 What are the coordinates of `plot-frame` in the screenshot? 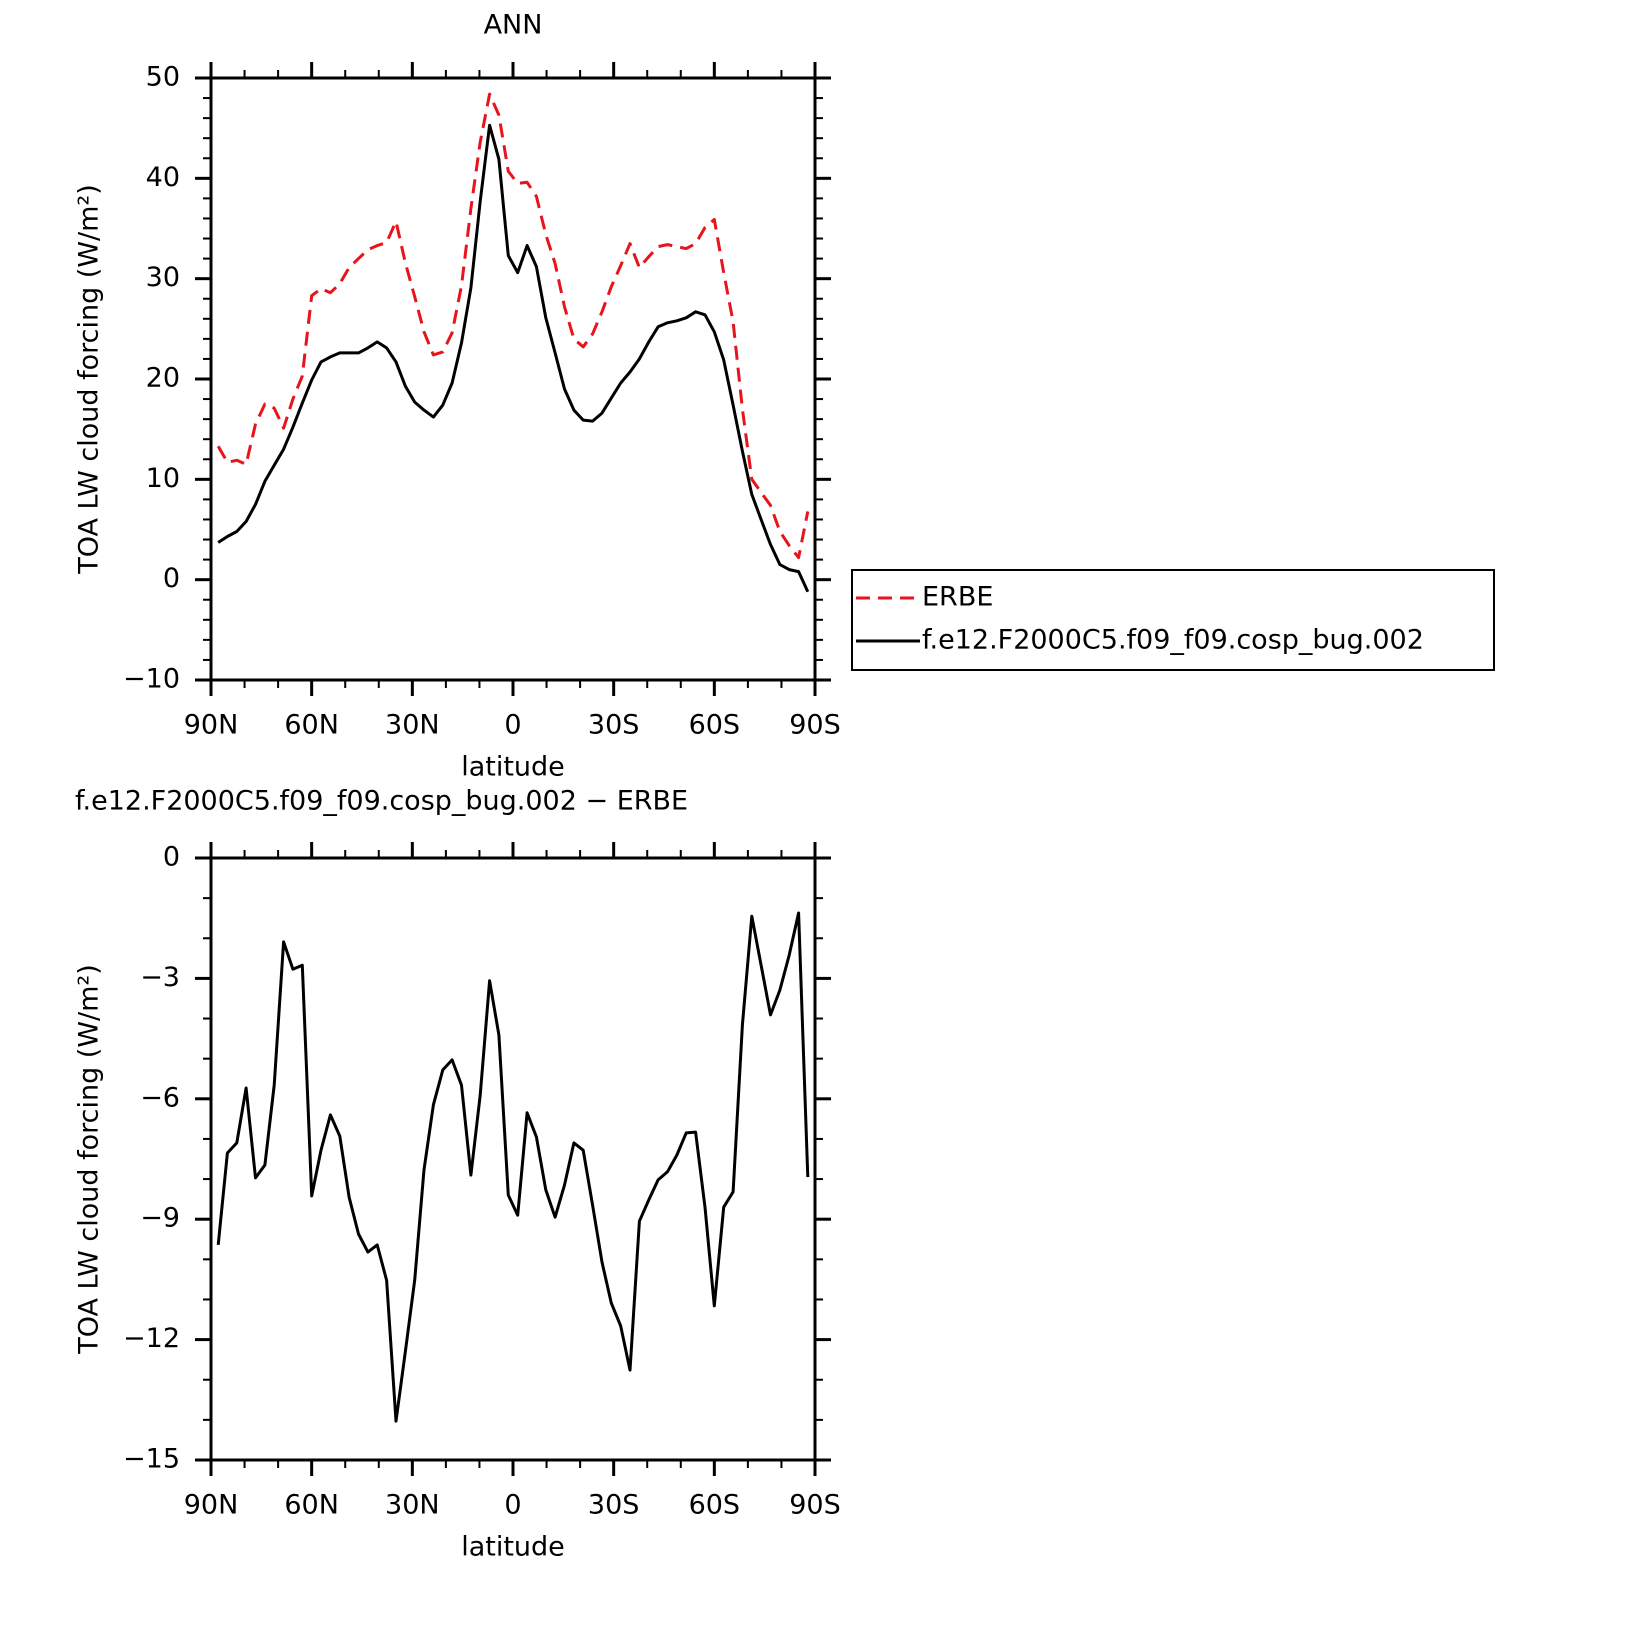 It's located at (513, 1159).